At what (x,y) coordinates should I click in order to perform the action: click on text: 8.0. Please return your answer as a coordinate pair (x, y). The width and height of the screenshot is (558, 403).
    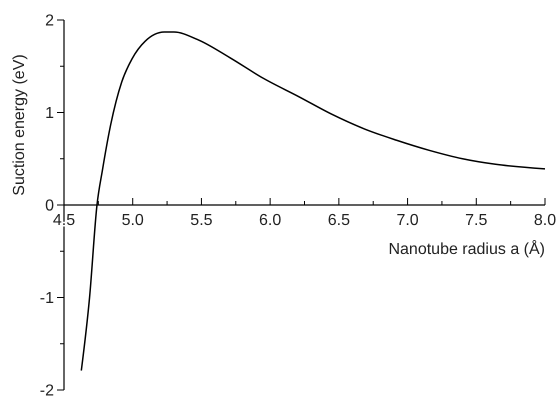
    Looking at the image, I should click on (545, 220).